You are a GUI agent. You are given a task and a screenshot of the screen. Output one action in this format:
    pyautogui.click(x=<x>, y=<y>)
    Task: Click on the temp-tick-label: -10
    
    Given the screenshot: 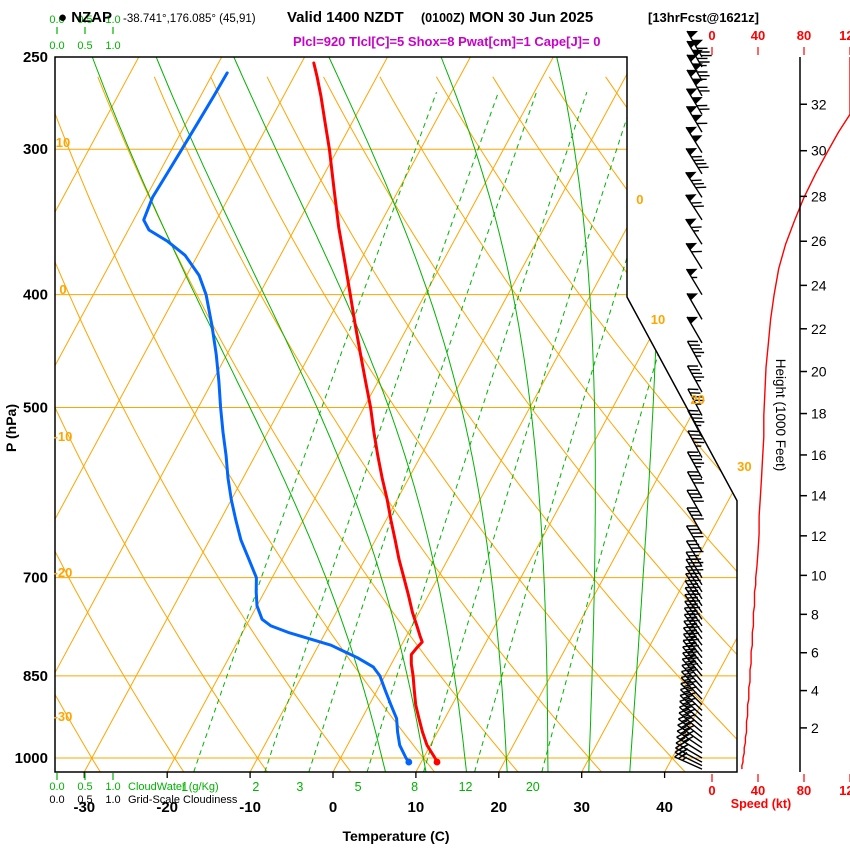 What is the action you would take?
    pyautogui.click(x=250, y=807)
    